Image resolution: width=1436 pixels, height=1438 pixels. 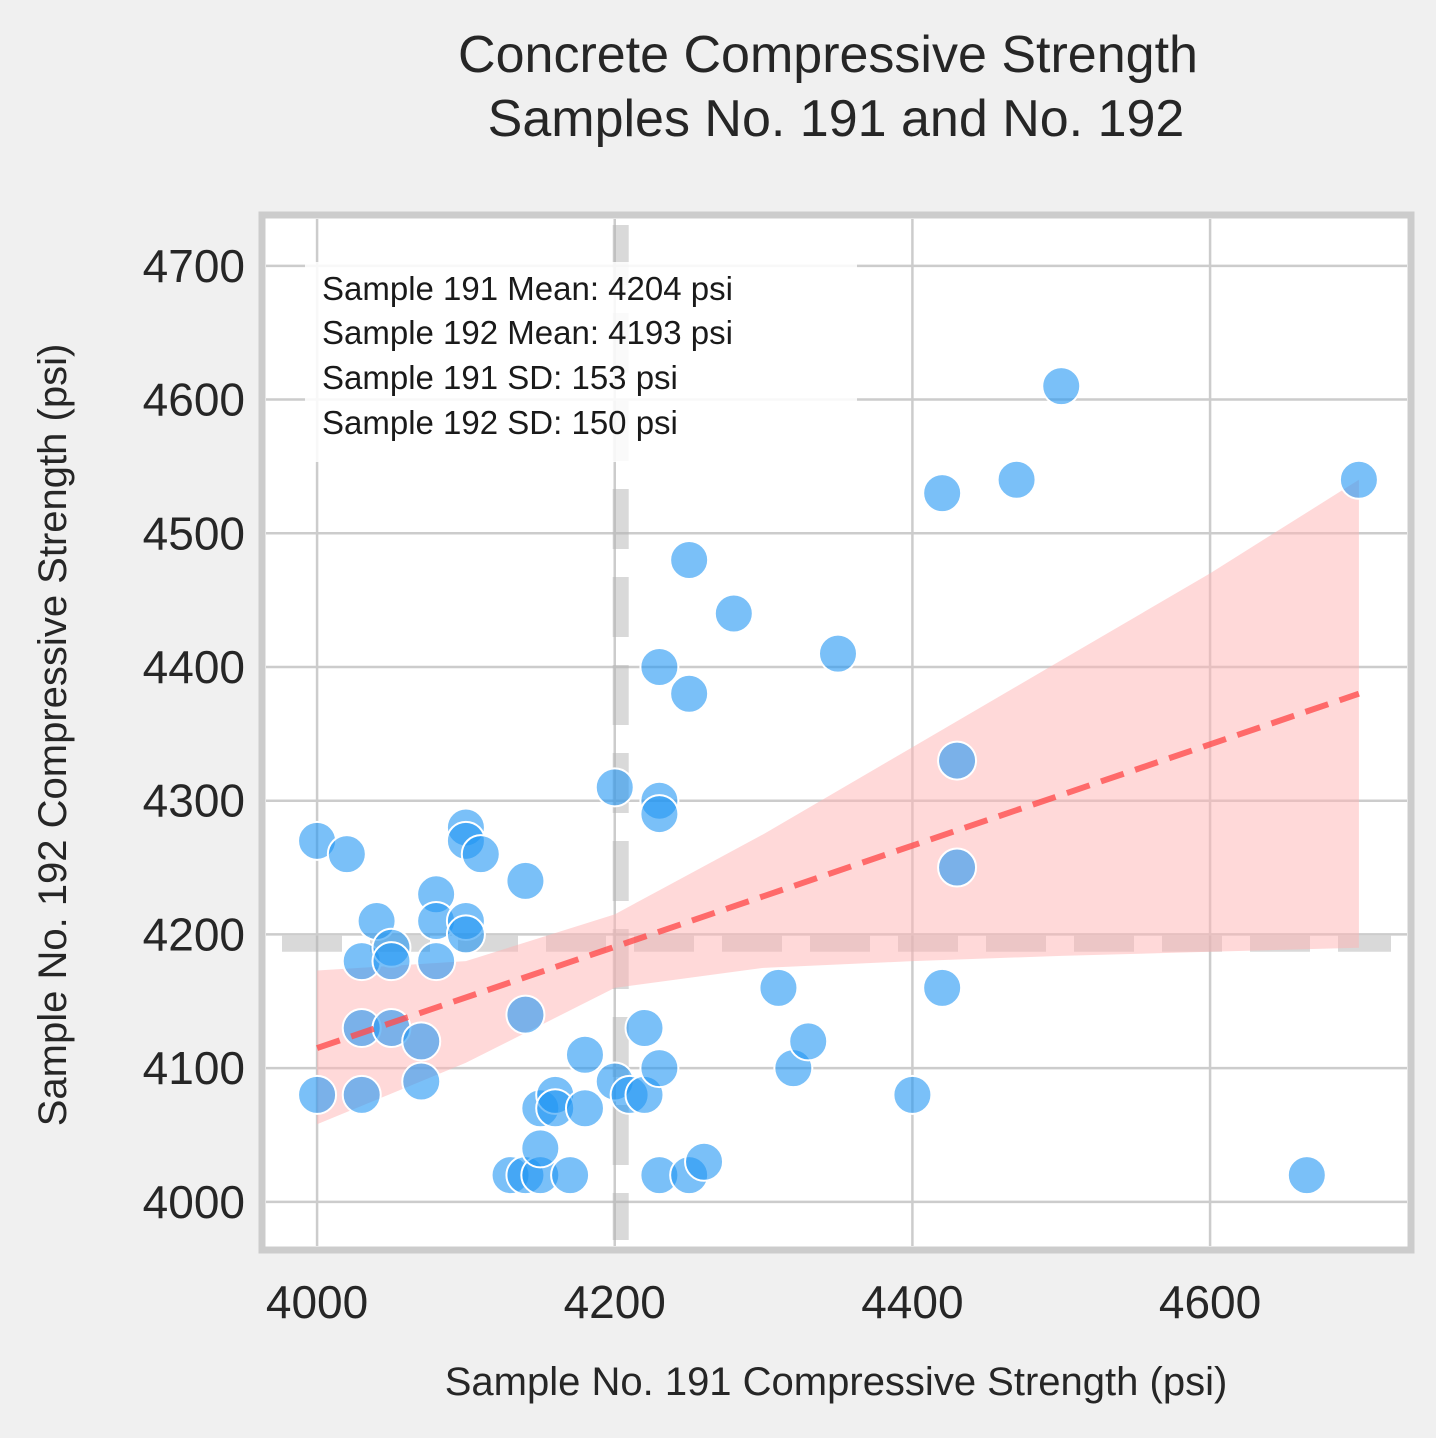 I want to click on y-tick-label: 4500, so click(x=194, y=533).